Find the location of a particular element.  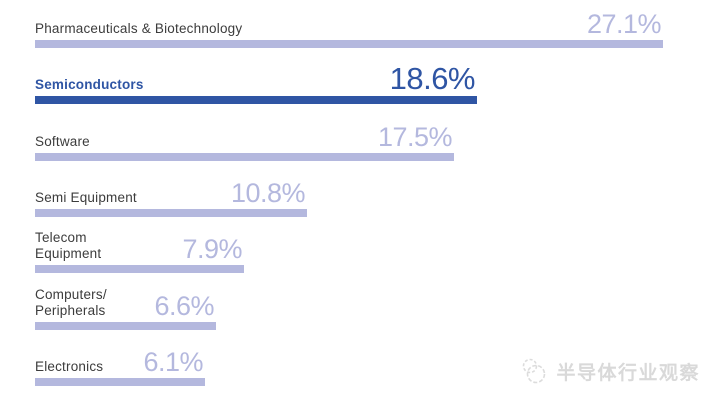

watermark-logo-icon is located at coordinates (534, 371).